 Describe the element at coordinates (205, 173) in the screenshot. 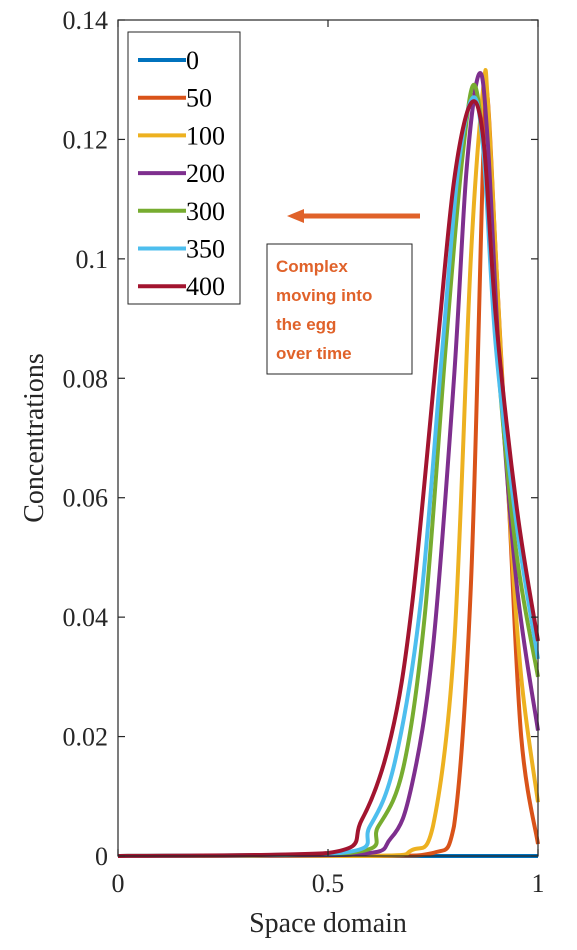

I see `legend-label-200: 200` at that location.